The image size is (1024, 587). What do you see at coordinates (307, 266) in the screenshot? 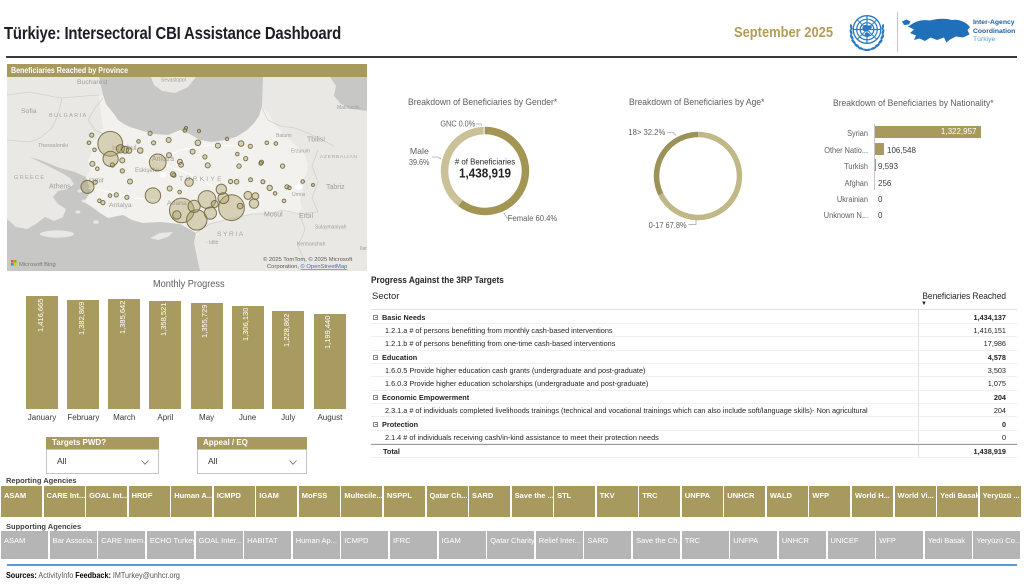
I see `svg-text: Corporation, © OpenStreetMap` at bounding box center [307, 266].